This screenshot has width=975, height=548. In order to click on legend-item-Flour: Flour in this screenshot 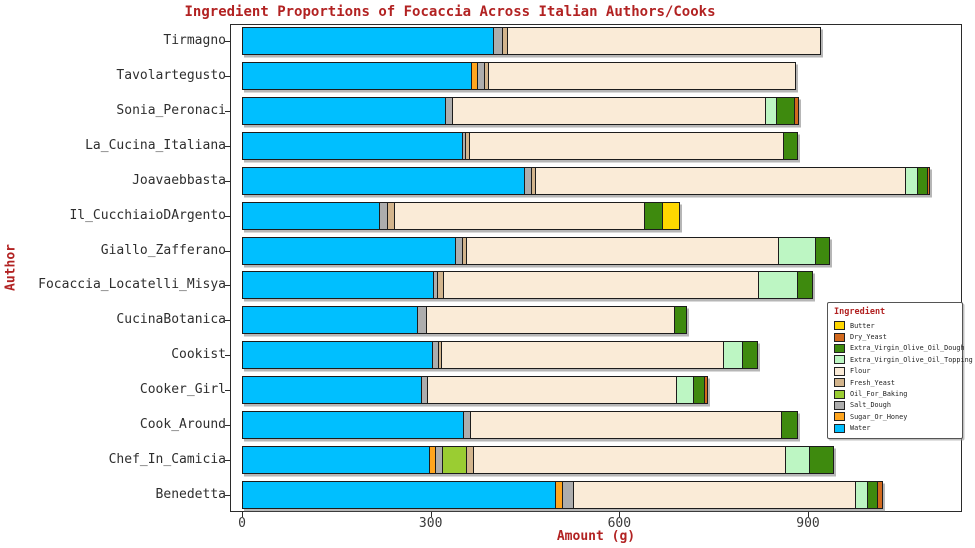, I will do `click(895, 371)`.